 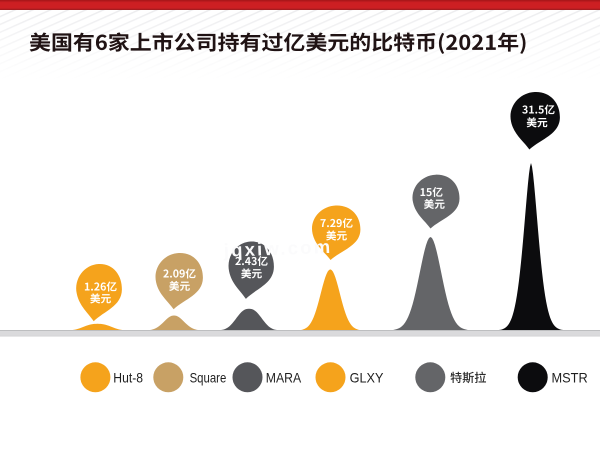 I want to click on svg-text: MSTR, so click(x=570, y=377).